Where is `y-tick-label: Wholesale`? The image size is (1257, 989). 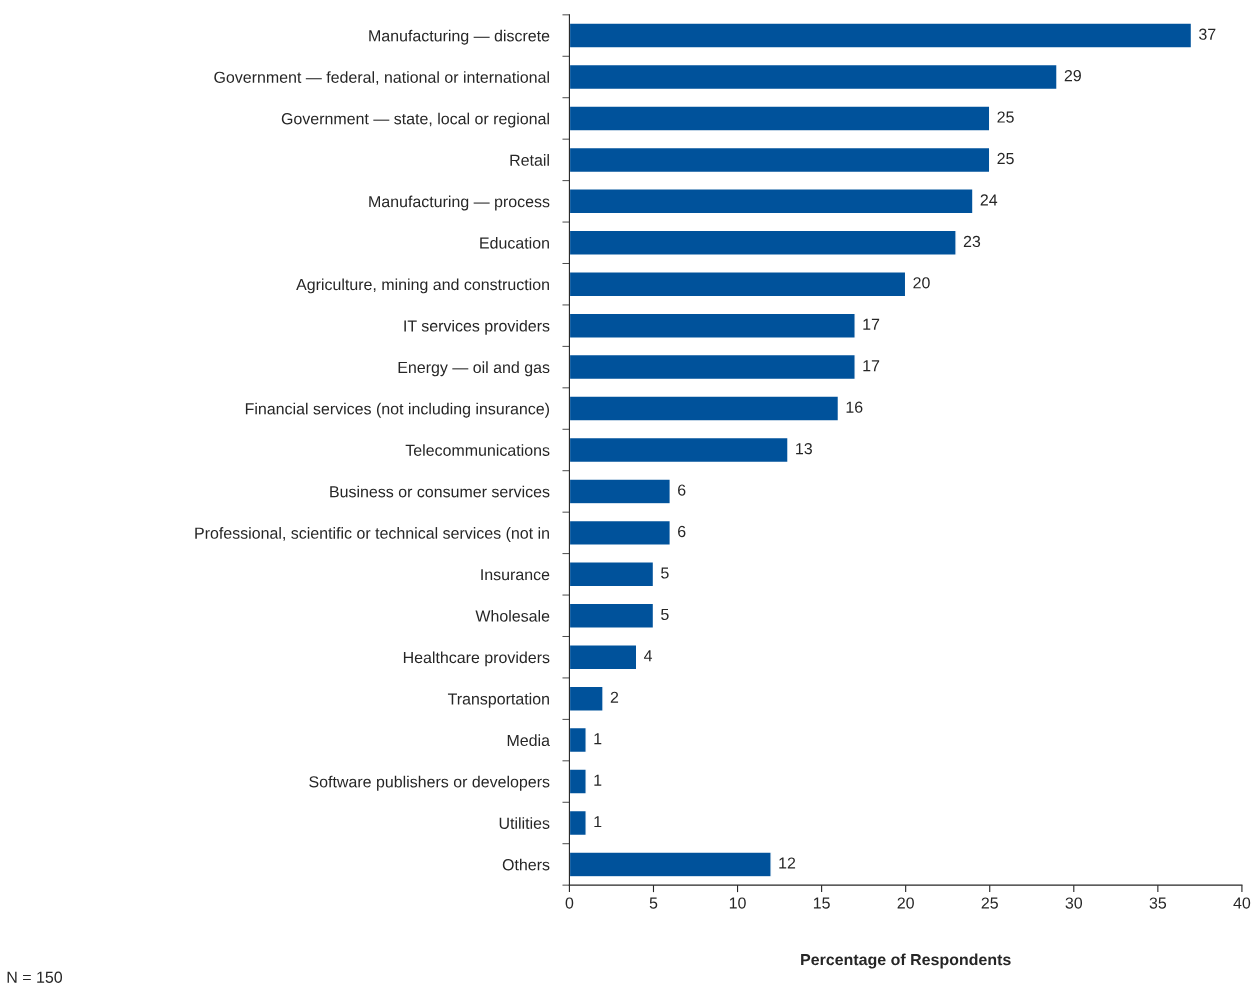
y-tick-label: Wholesale is located at coordinates (512, 615).